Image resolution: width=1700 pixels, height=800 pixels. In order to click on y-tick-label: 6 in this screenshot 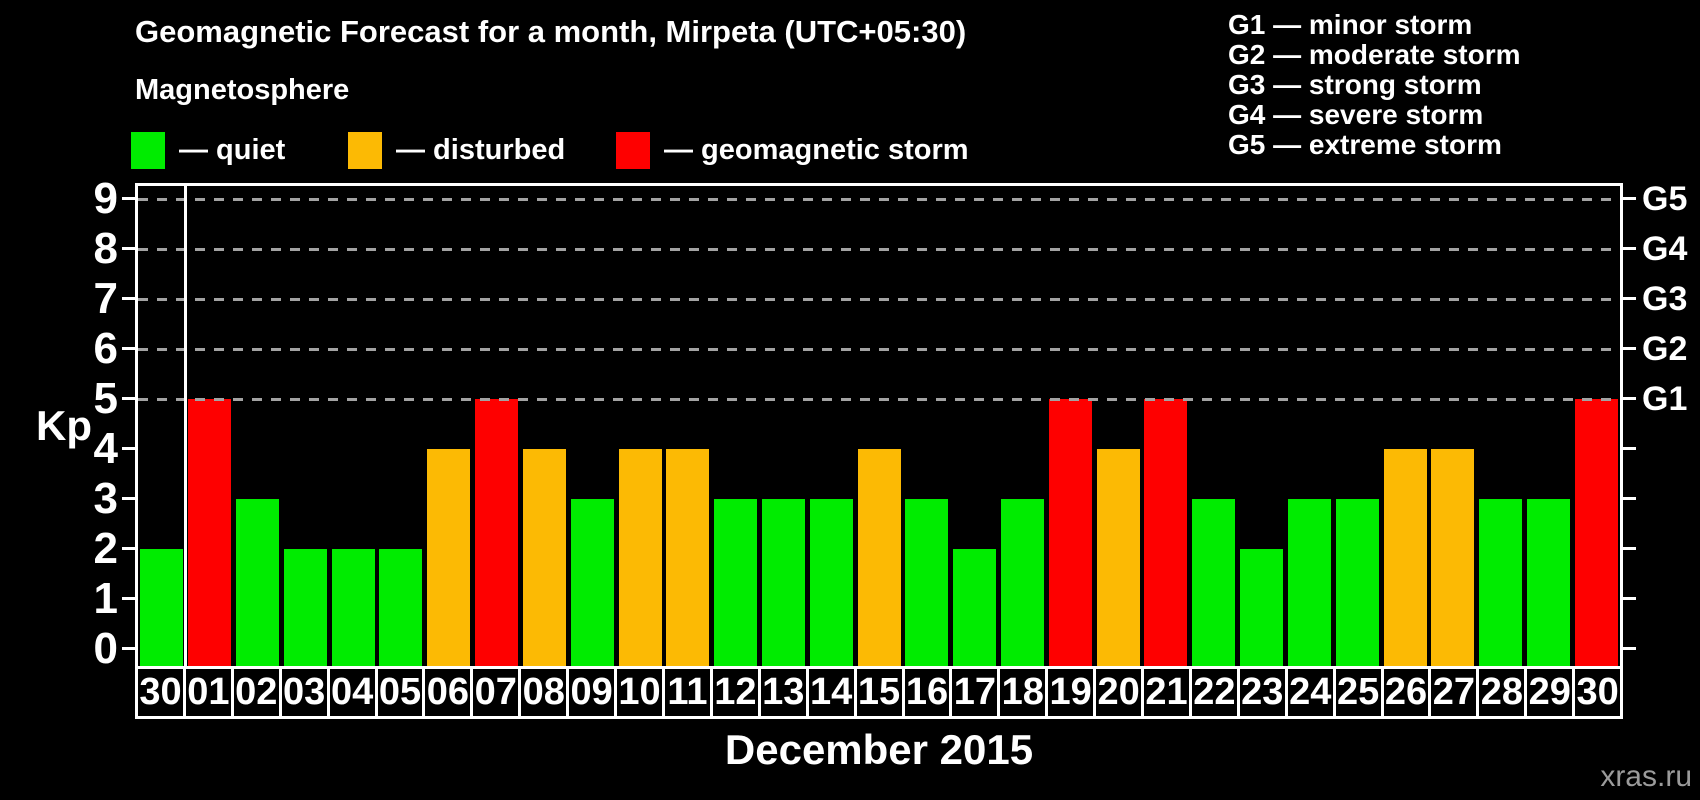, I will do `click(105, 348)`.